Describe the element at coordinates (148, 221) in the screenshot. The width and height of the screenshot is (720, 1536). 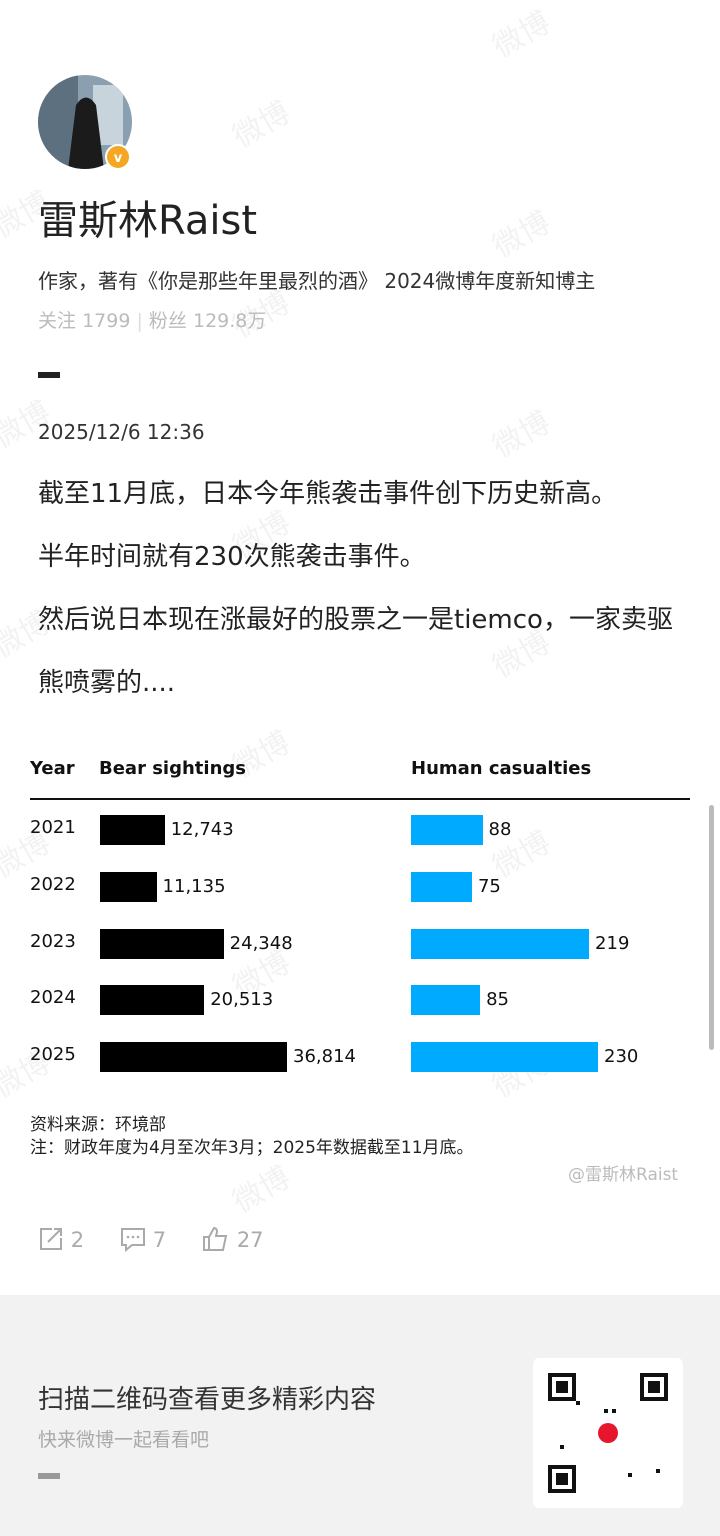
I see `user-name: 雷斯林Raist` at that location.